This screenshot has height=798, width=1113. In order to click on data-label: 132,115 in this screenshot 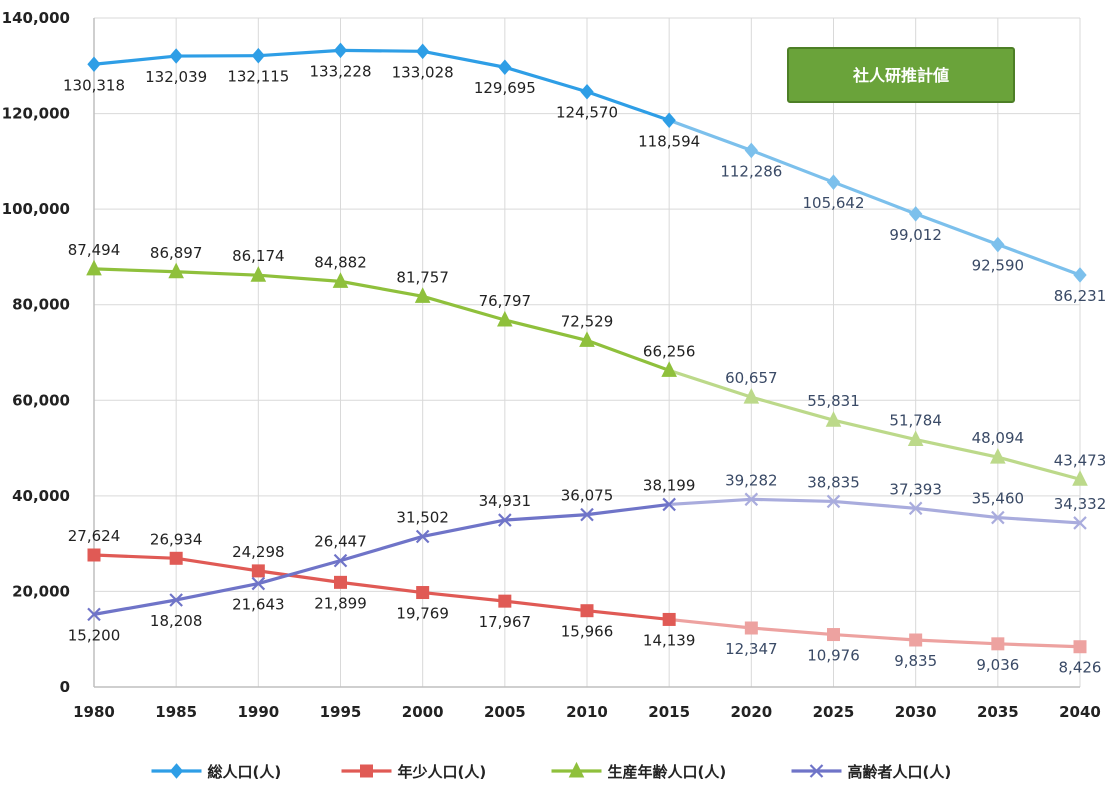, I will do `click(258, 77)`.